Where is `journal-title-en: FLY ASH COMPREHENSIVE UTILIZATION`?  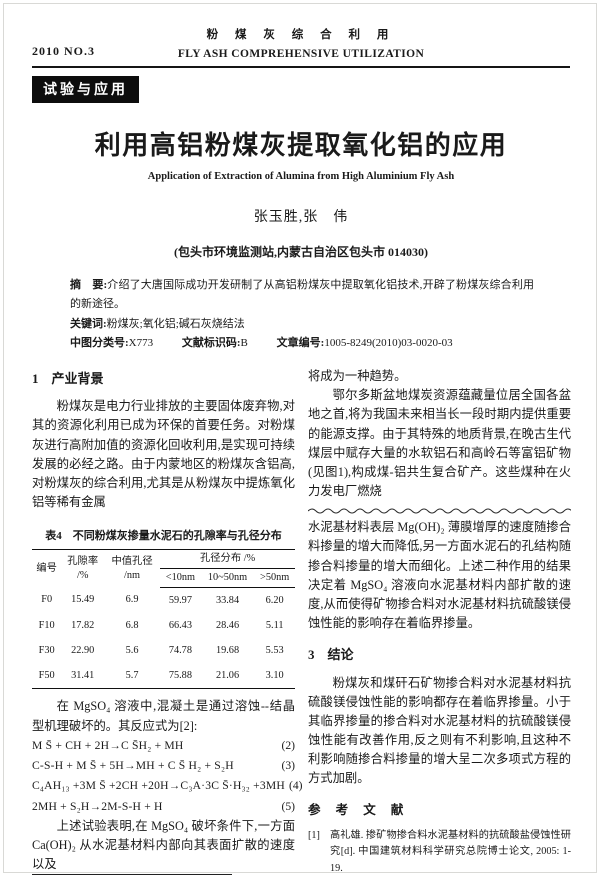 journal-title-en: FLY ASH COMPREHENSIVE UTILIZATION is located at coordinates (301, 54).